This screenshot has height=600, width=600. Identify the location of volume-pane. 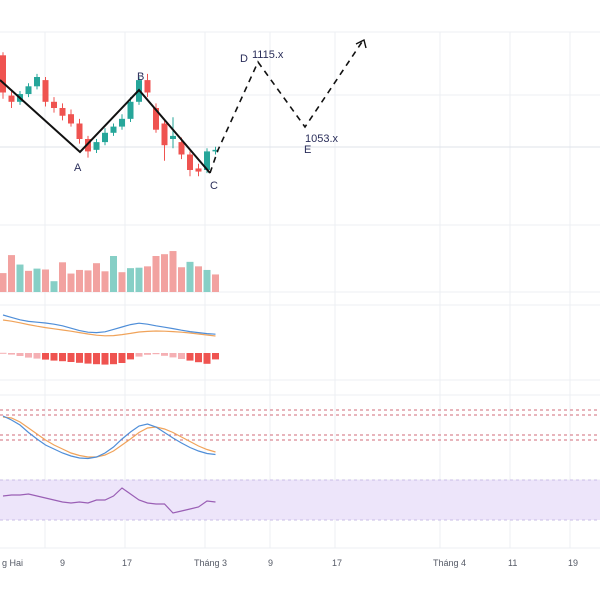
(109, 271).